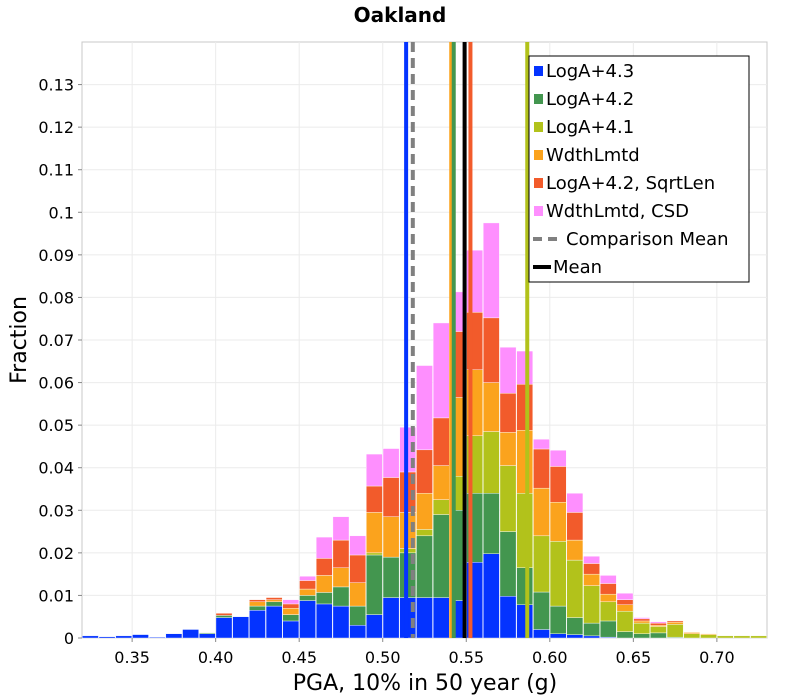 The width and height of the screenshot is (800, 700). I want to click on x-tick-label: 0.65, so click(634, 657).